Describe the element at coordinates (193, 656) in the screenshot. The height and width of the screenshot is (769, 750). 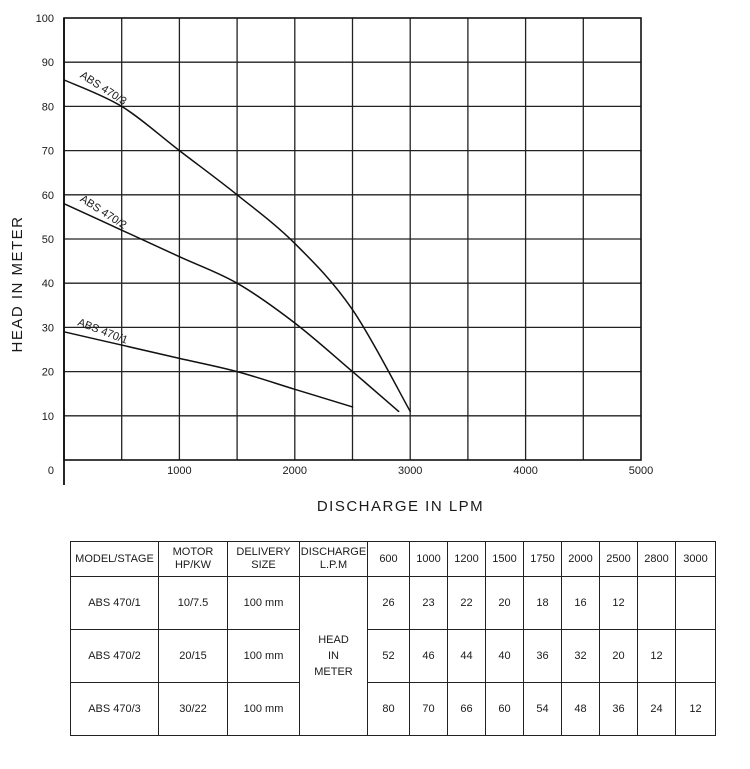
I see `cell-motor: 20/15` at that location.